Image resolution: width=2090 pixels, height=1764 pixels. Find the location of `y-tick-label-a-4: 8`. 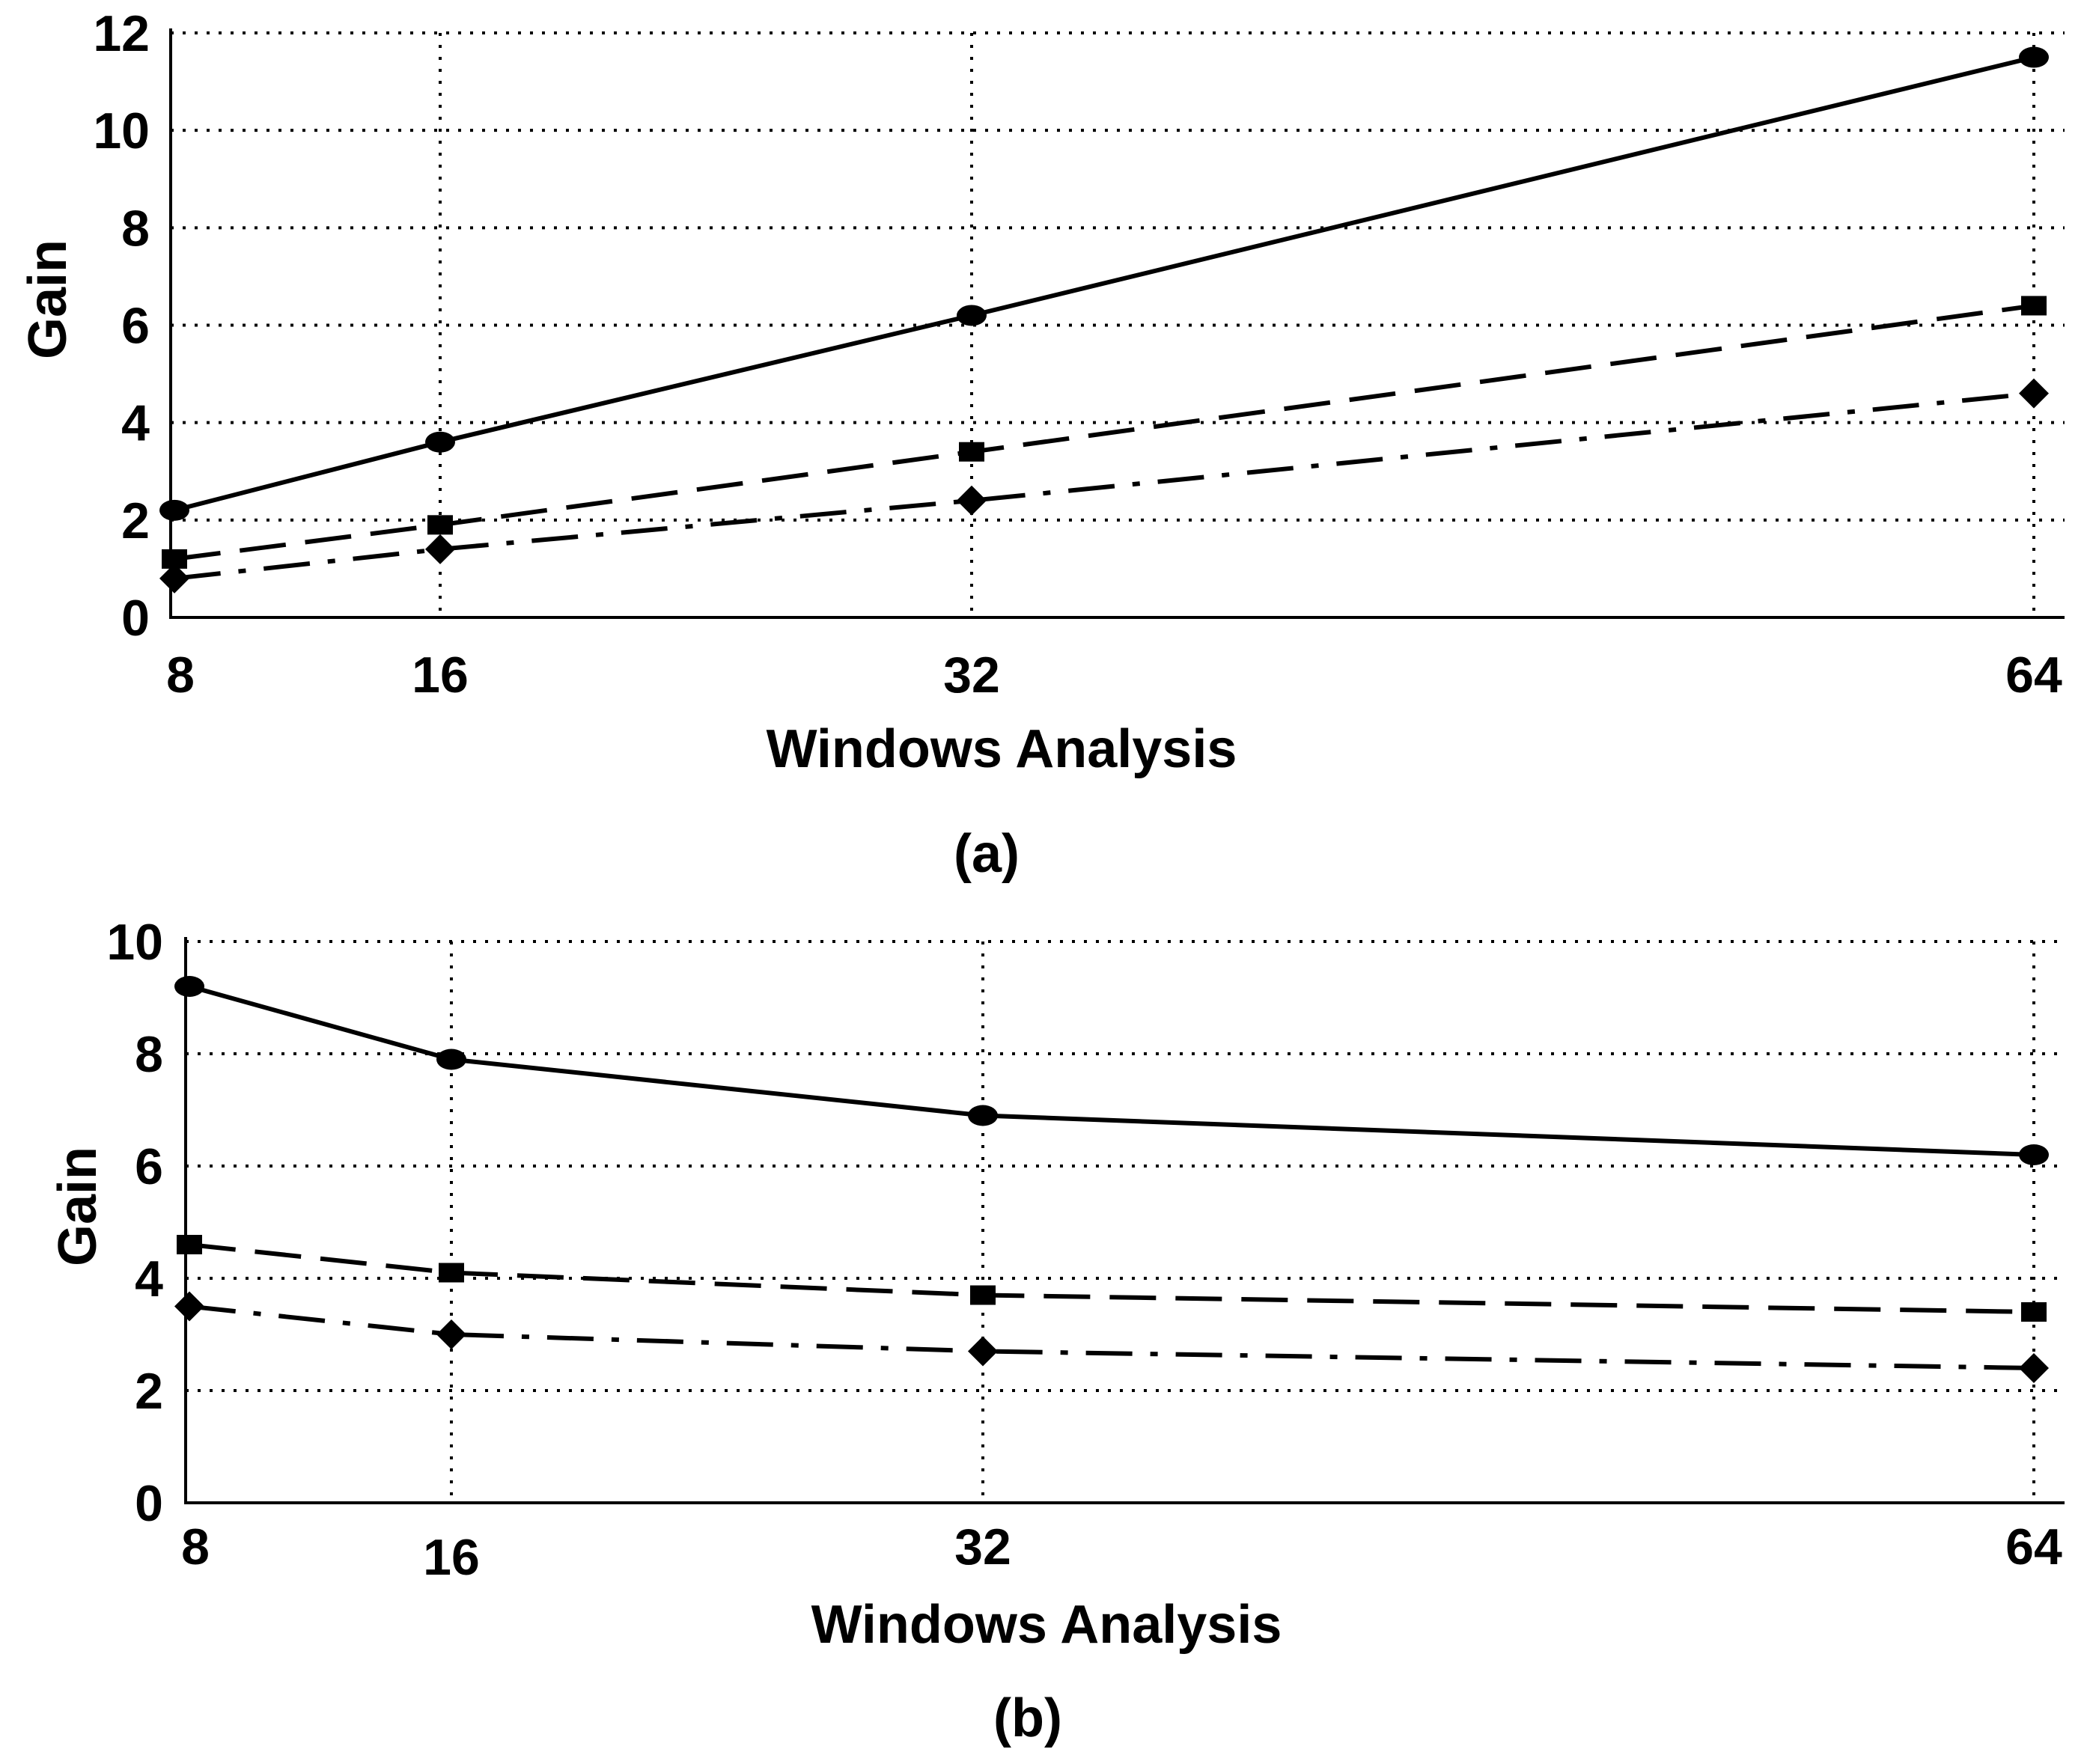

y-tick-label-a-4: 8 is located at coordinates (135, 229).